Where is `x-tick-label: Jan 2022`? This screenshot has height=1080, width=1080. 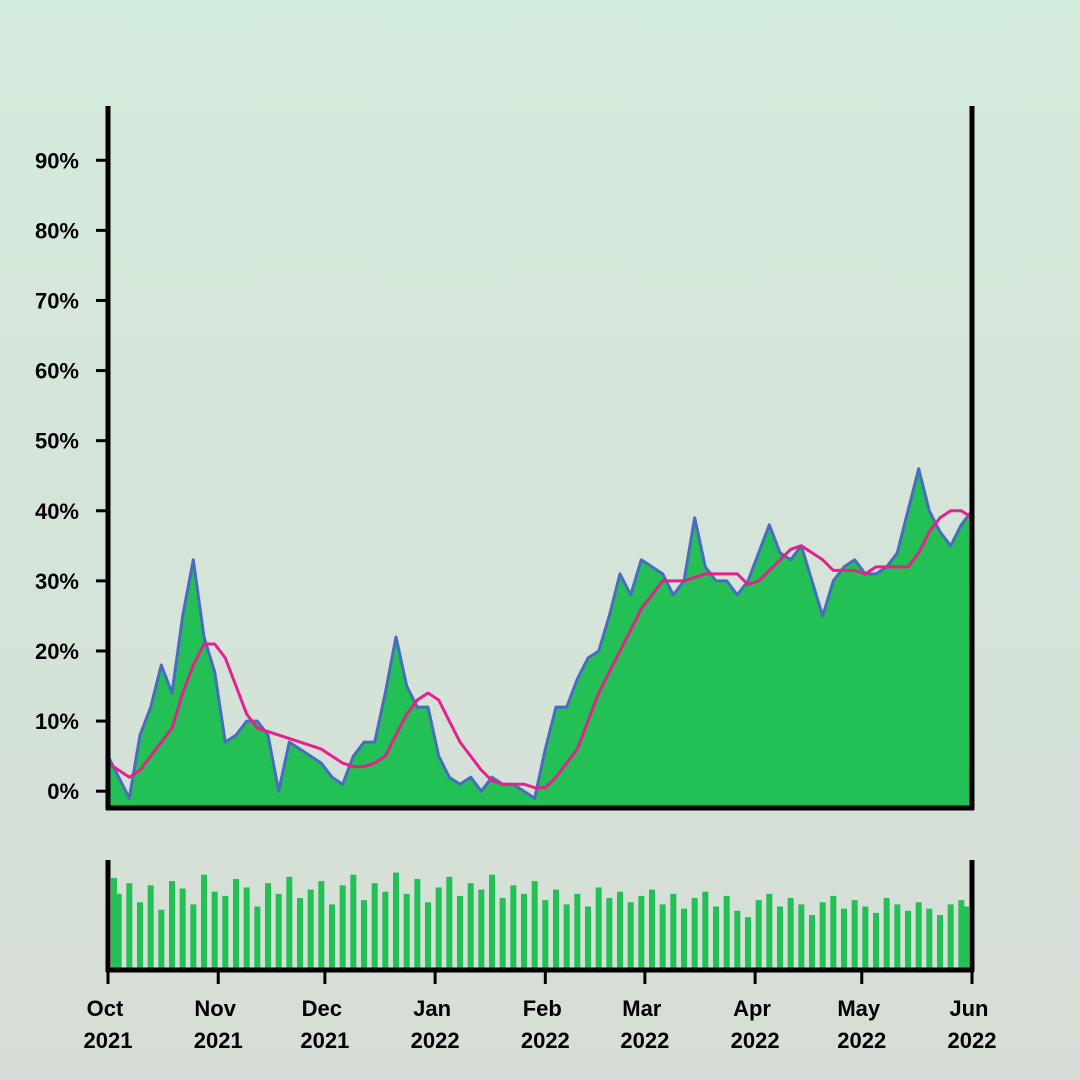
x-tick-label: Jan 2022 is located at coordinates (435, 1024).